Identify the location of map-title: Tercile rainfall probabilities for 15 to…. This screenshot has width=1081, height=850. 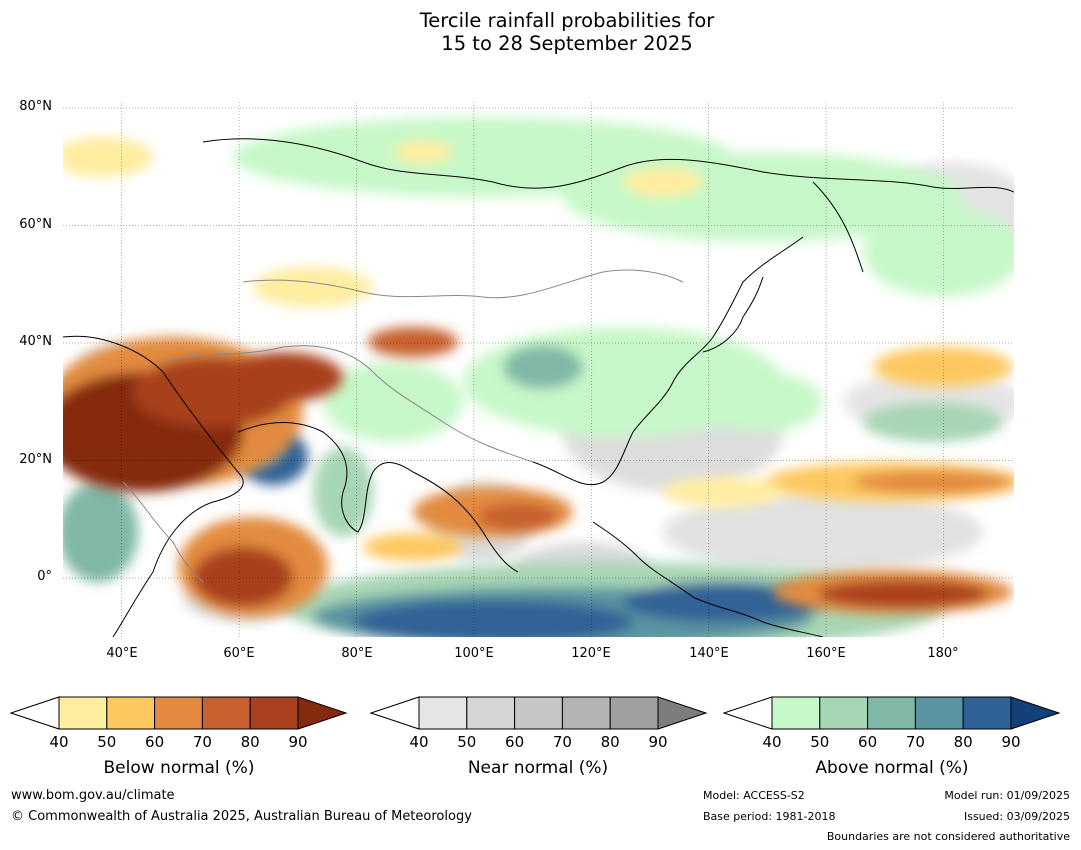
(540, 32).